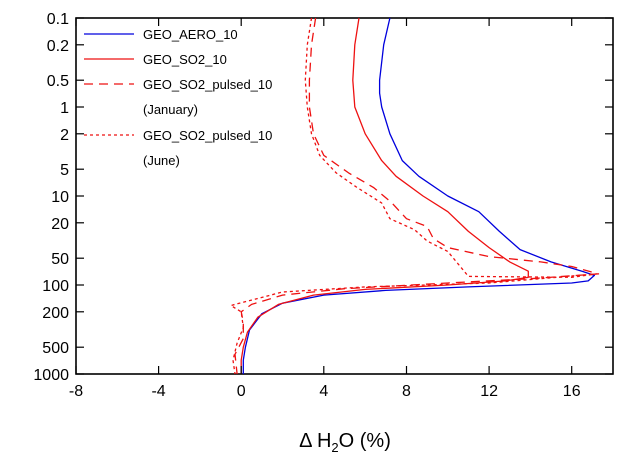 The height and width of the screenshot is (456, 628). Describe the element at coordinates (406, 391) in the screenshot. I see `x-tick-label: 8` at that location.